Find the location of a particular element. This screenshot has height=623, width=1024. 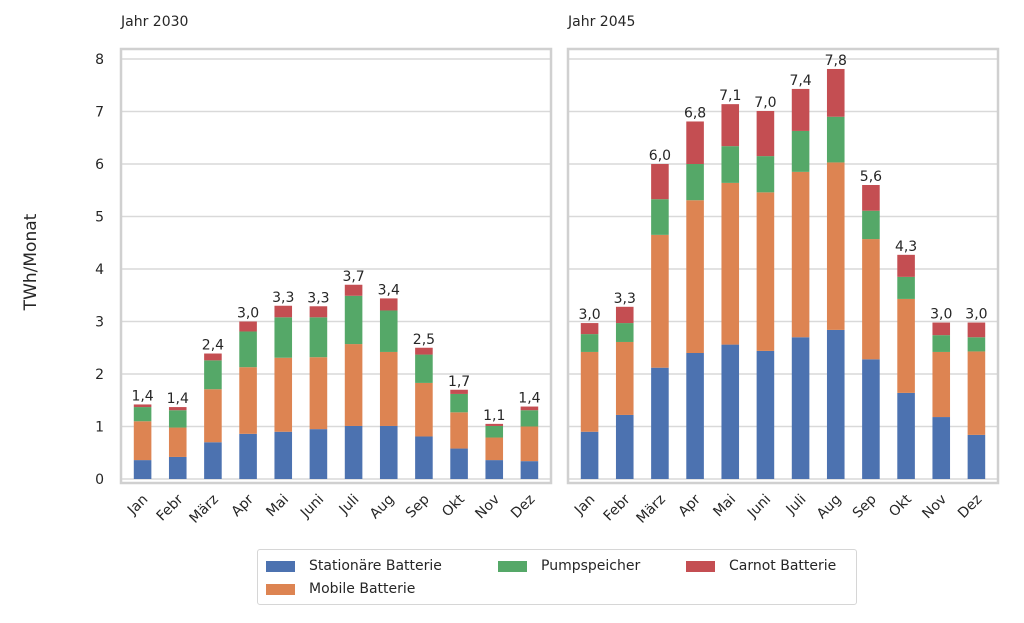

total-label: 3,7 is located at coordinates (353, 277).